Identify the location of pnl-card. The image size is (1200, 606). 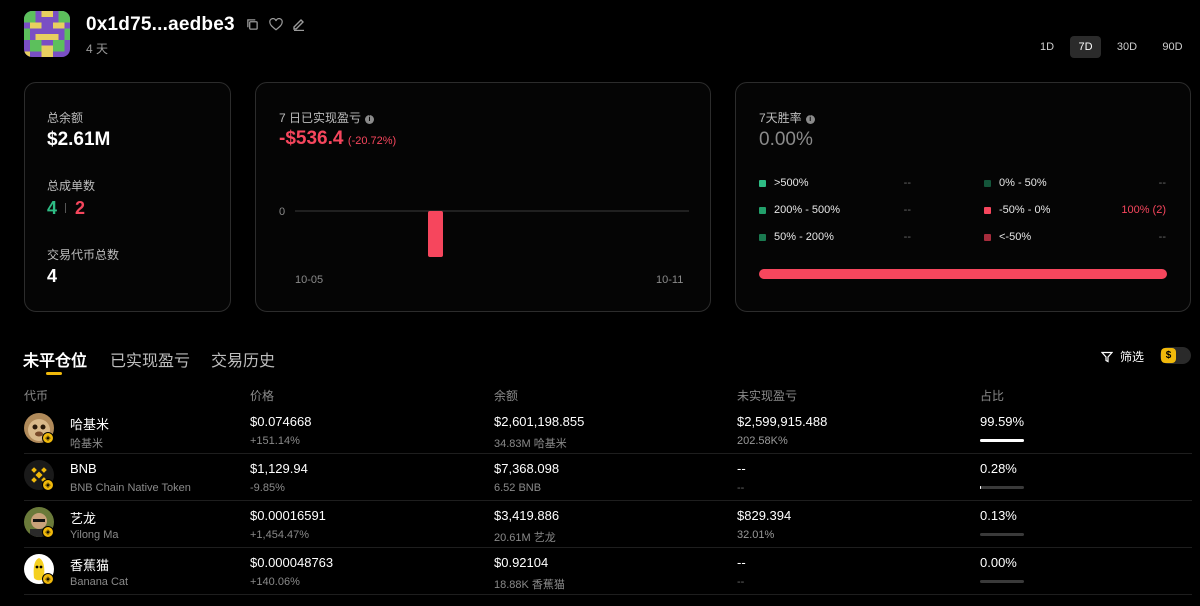
(483, 197).